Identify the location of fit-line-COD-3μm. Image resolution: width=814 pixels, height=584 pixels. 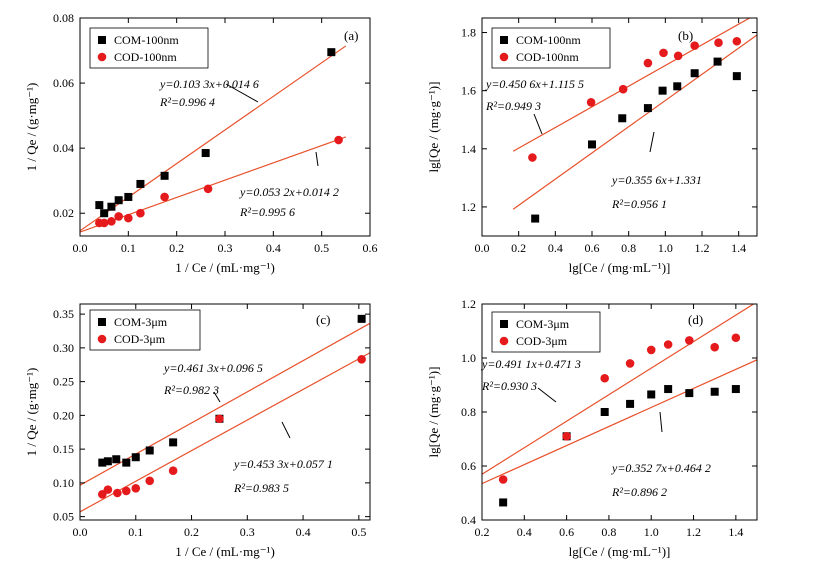
(618, 389).